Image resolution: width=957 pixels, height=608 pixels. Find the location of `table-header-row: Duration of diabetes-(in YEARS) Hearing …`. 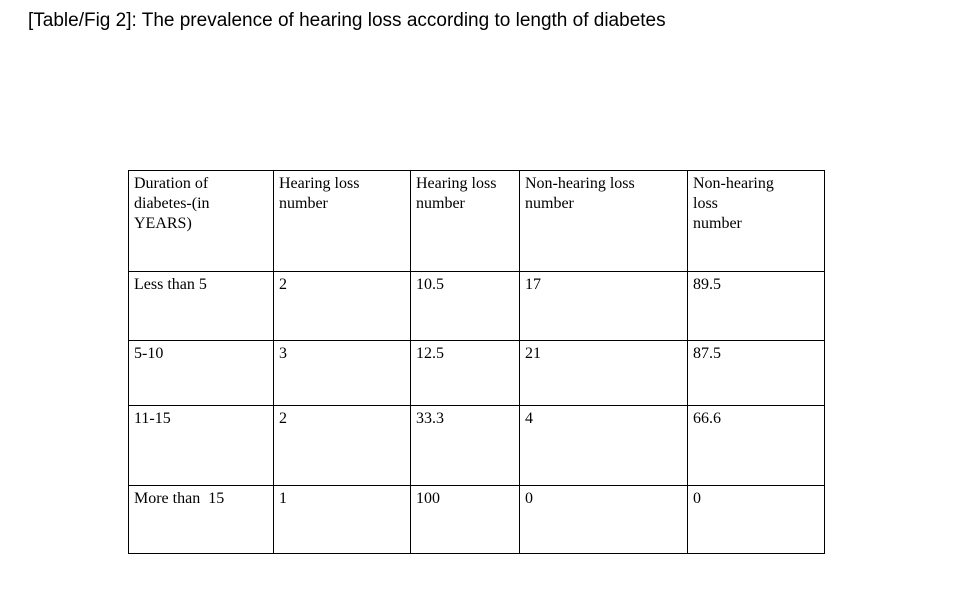

table-header-row: Duration of diabetes-(in YEARS) Hearing … is located at coordinates (476, 221).